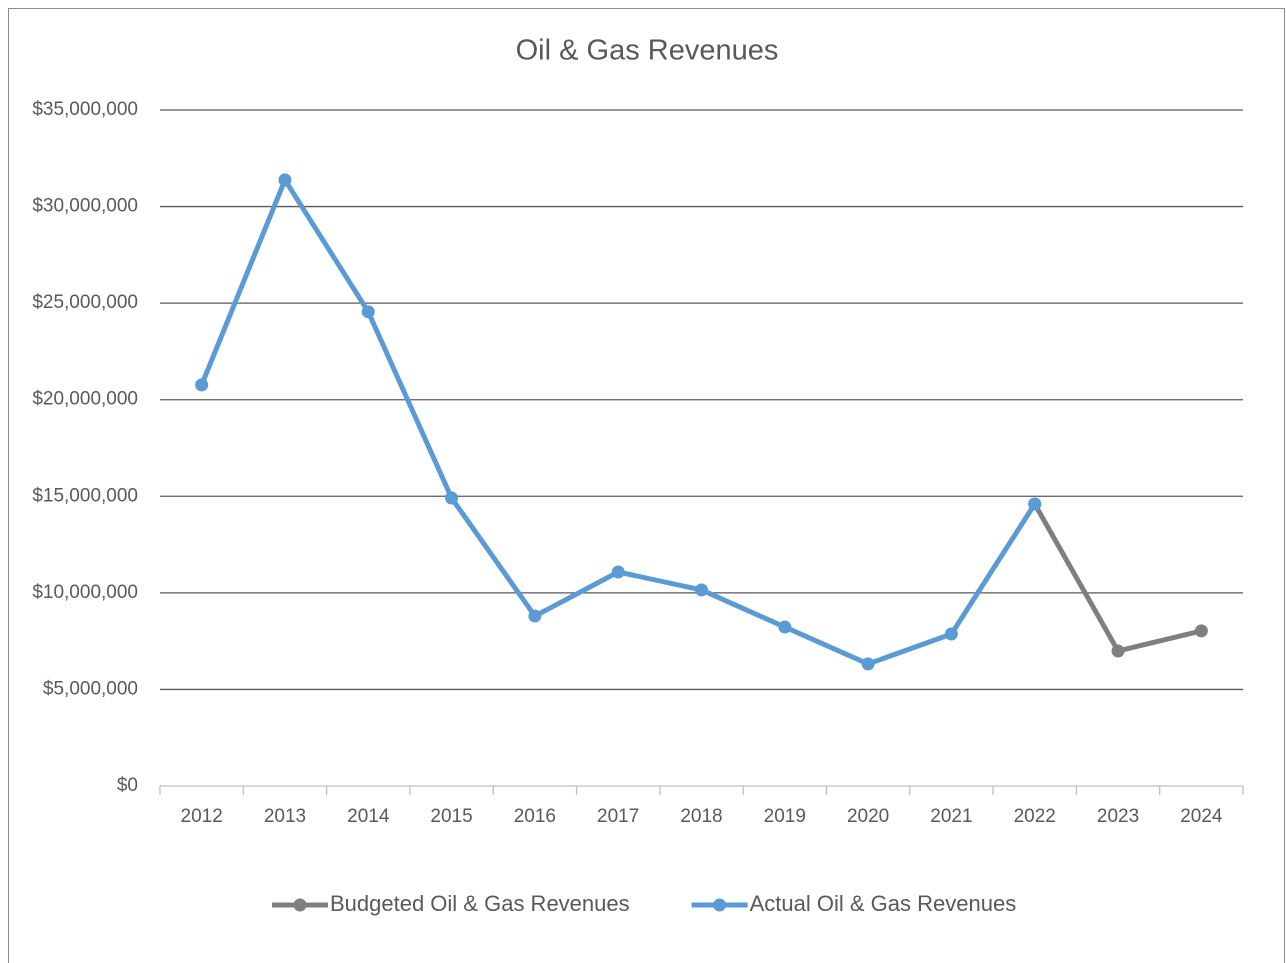 The image size is (1286, 963). What do you see at coordinates (127, 785) in the screenshot?
I see `y-tick-label: $0` at bounding box center [127, 785].